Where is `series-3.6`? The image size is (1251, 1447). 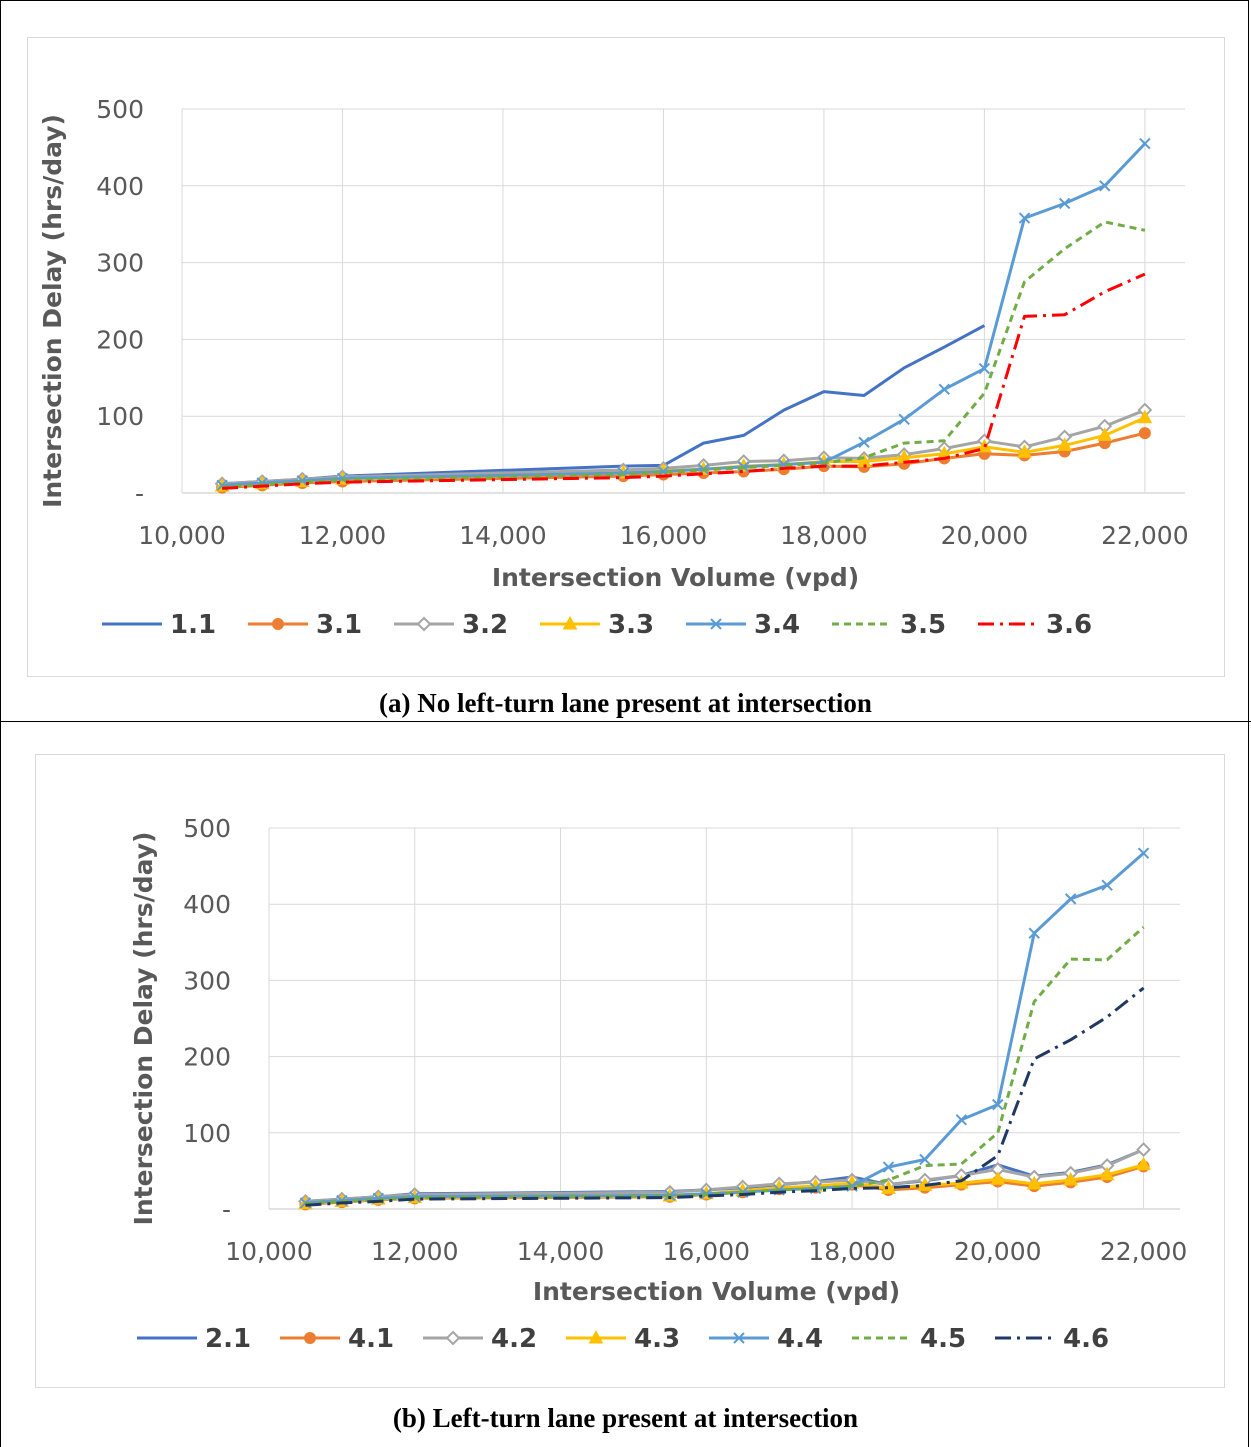 series-3.6 is located at coordinates (684, 381).